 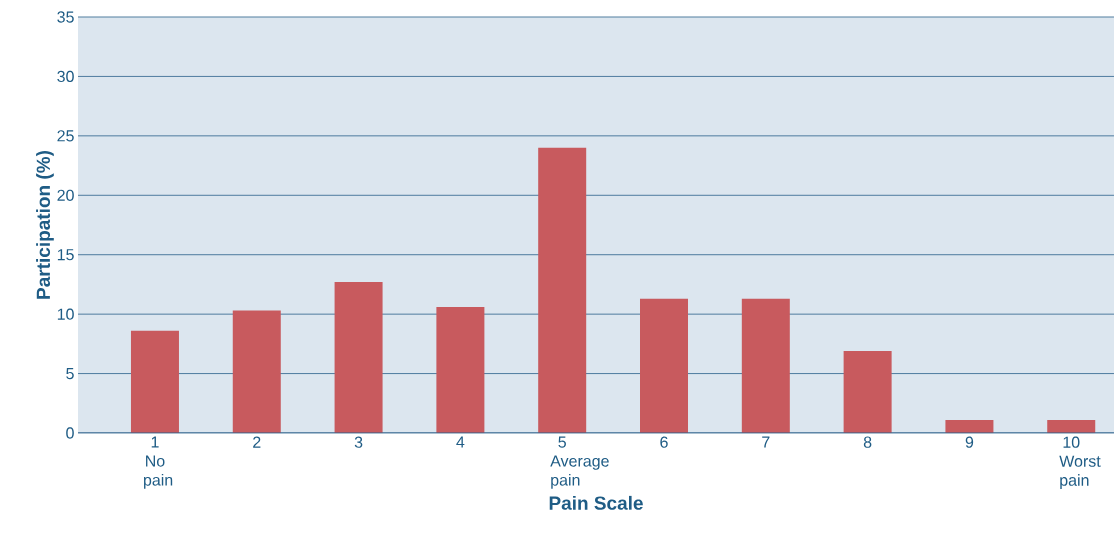 What do you see at coordinates (579, 462) in the screenshot?
I see `x-tick-label: 5 Average pain` at bounding box center [579, 462].